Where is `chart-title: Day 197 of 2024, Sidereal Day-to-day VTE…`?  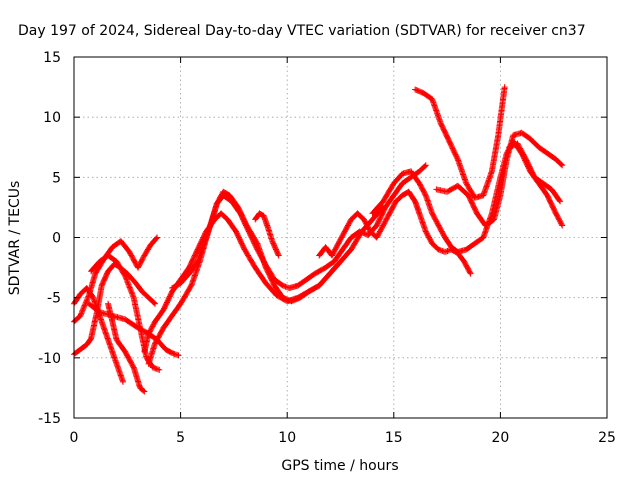
chart-title: Day 197 of 2024, Sidereal Day-to-day VTE… is located at coordinates (302, 31).